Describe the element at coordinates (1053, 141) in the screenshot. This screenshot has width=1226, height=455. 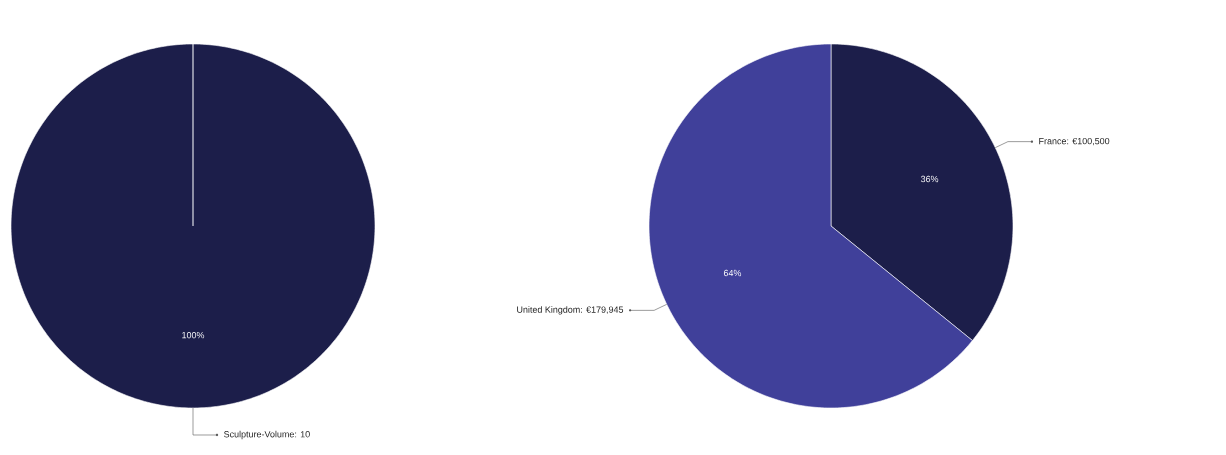
I see `slice-label: France` at that location.